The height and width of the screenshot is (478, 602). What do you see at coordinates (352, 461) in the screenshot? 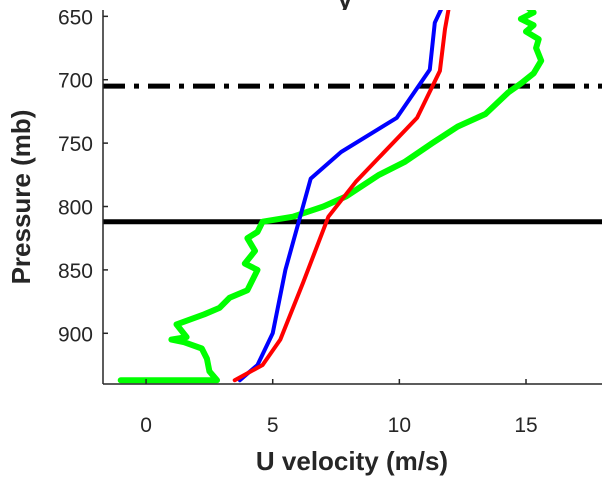
I see `x-axis-label: U velocity (m/s)` at bounding box center [352, 461].